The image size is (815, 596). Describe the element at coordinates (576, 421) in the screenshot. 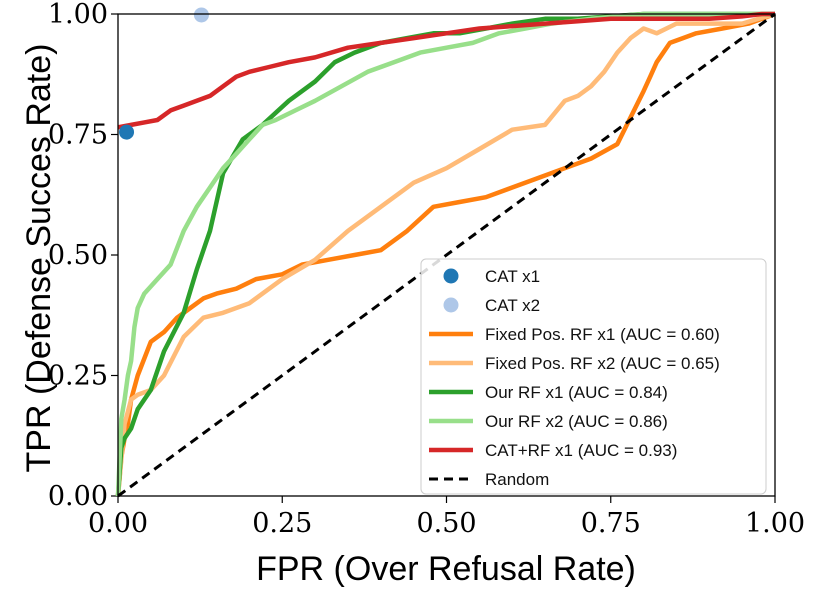

I see `legend-label: Our RF x2 (AUC = 0.86)` at that location.